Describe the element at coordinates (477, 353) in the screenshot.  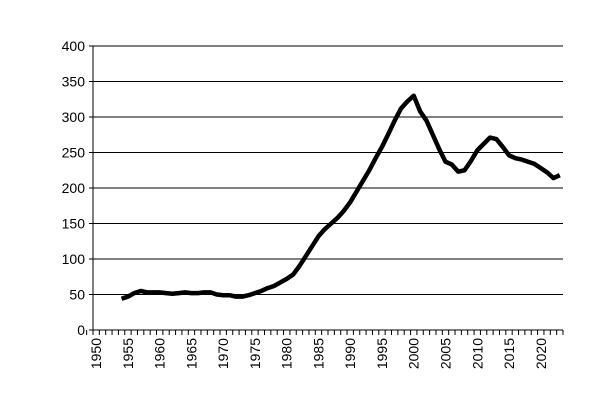
I see `x-tick-label: 2010` at that location.